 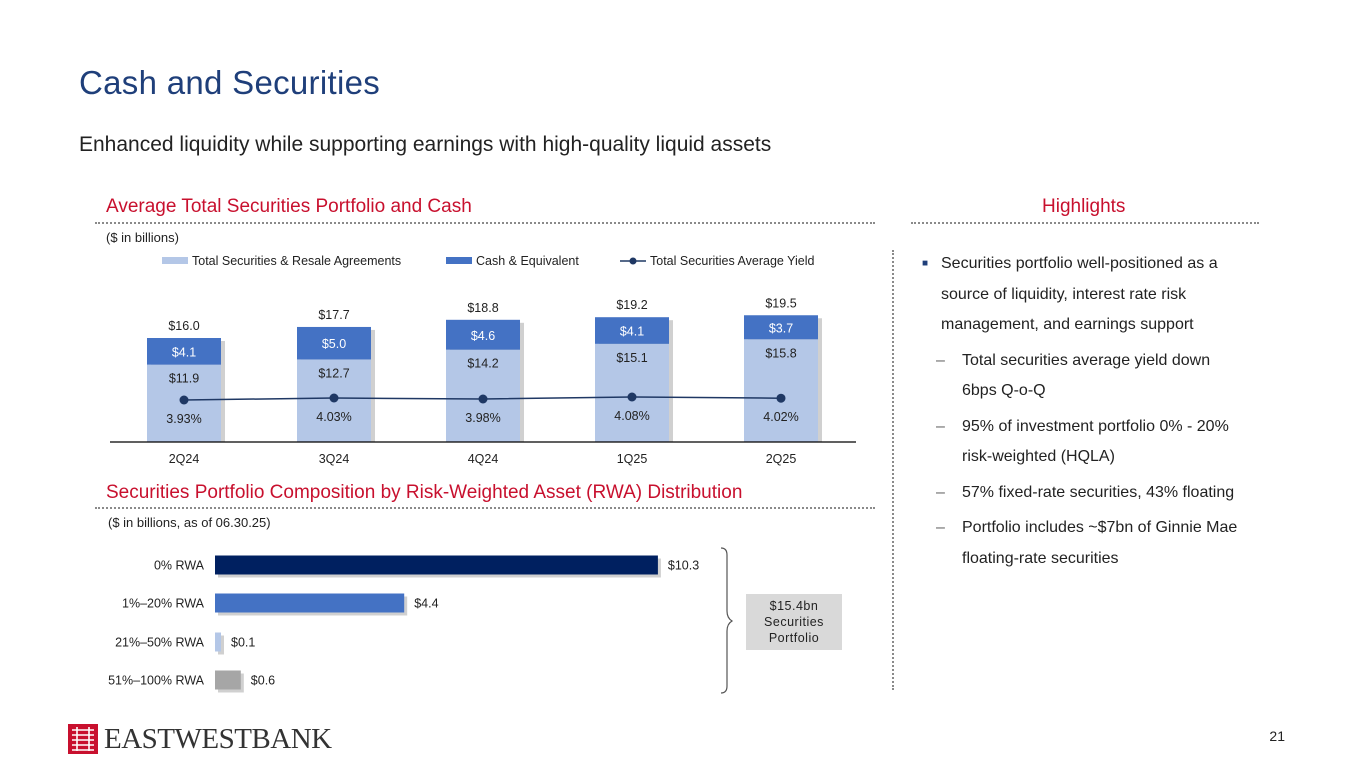 What do you see at coordinates (333, 373) in the screenshot?
I see `bar-securities-label: $12.7` at bounding box center [333, 373].